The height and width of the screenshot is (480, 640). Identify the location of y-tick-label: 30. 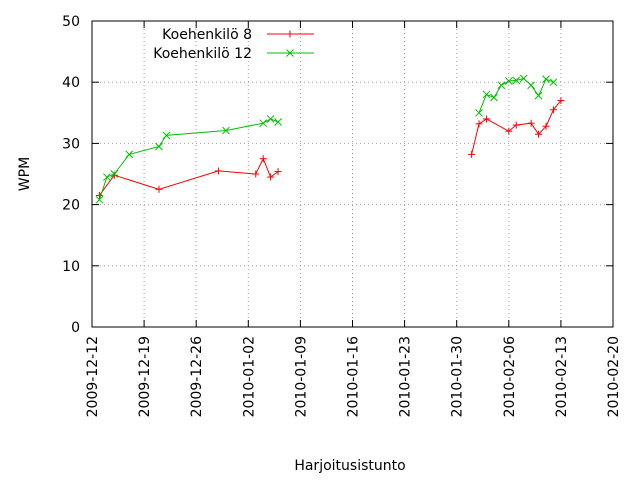
(71, 144).